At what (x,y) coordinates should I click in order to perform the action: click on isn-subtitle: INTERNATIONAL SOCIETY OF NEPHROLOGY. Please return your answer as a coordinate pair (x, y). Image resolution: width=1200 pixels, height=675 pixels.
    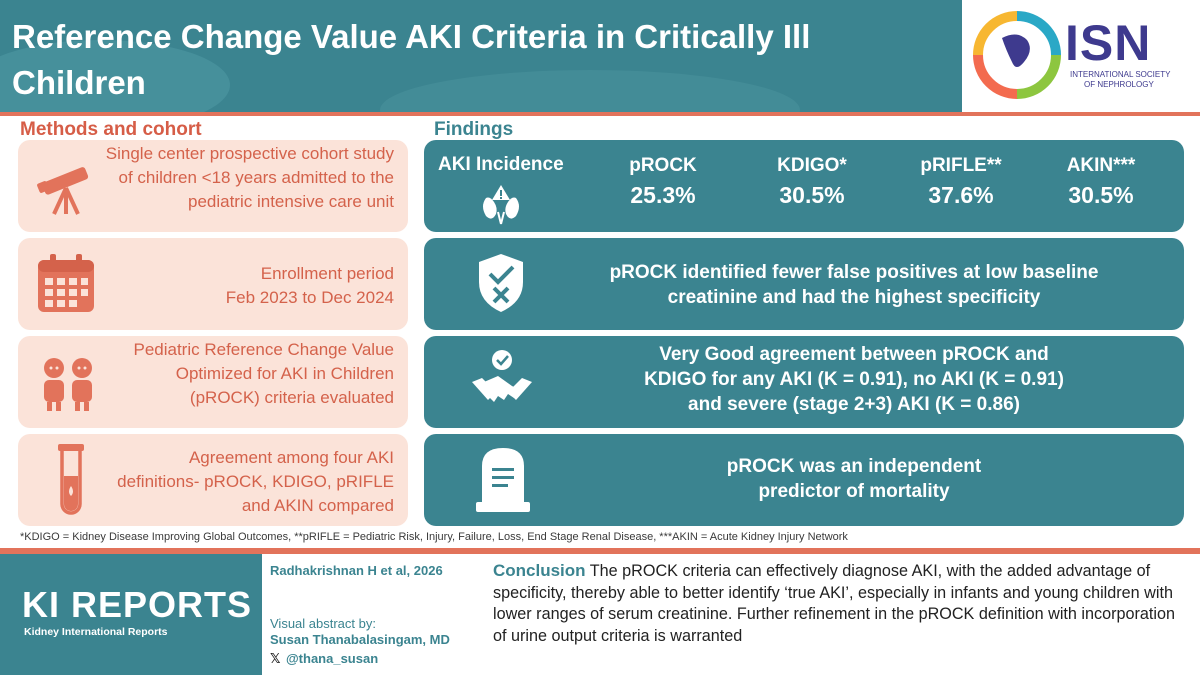
    Looking at the image, I should click on (1120, 79).